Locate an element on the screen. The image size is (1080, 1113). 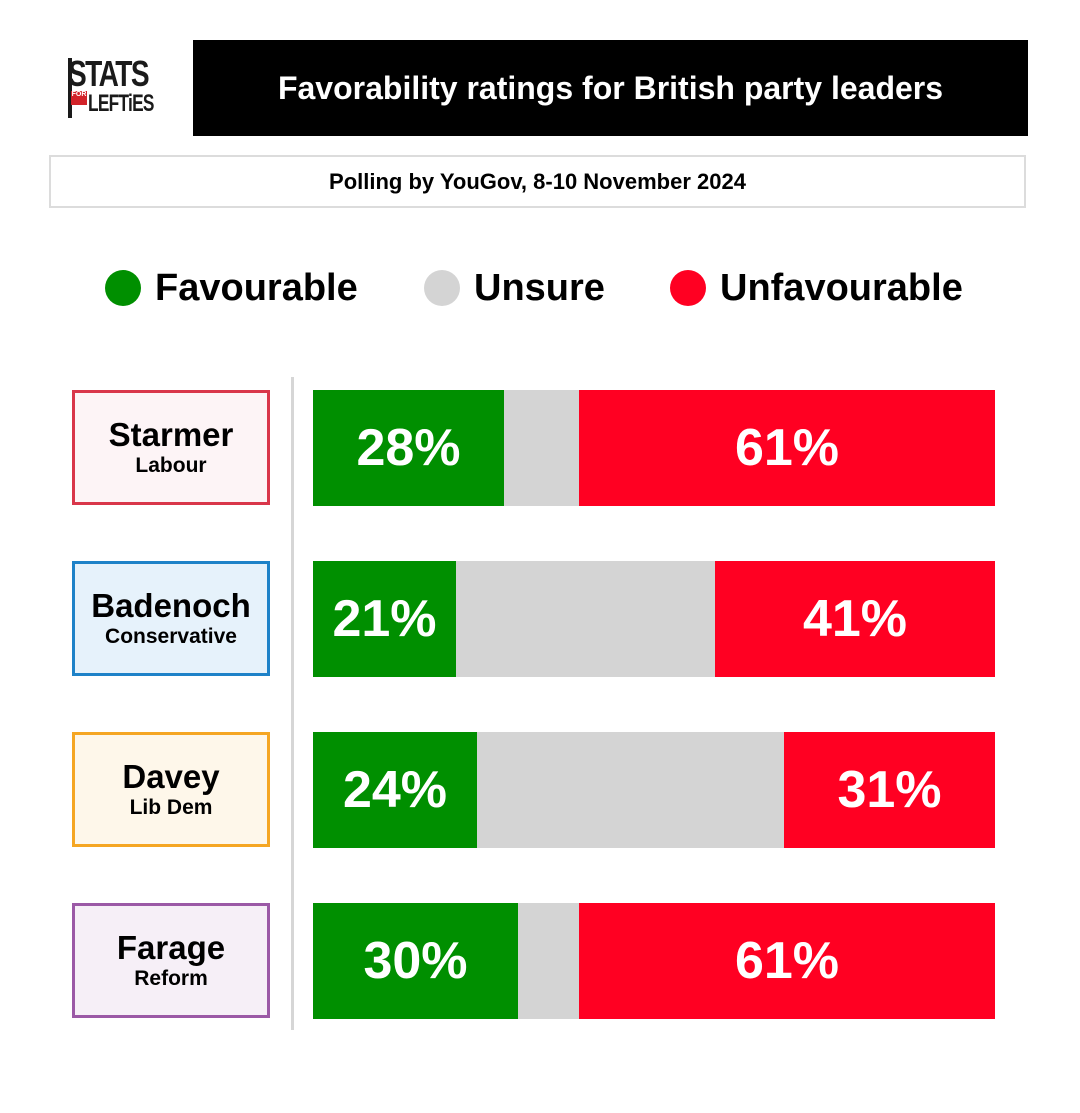
bar-unfavourable-starmer: 61% is located at coordinates (787, 448).